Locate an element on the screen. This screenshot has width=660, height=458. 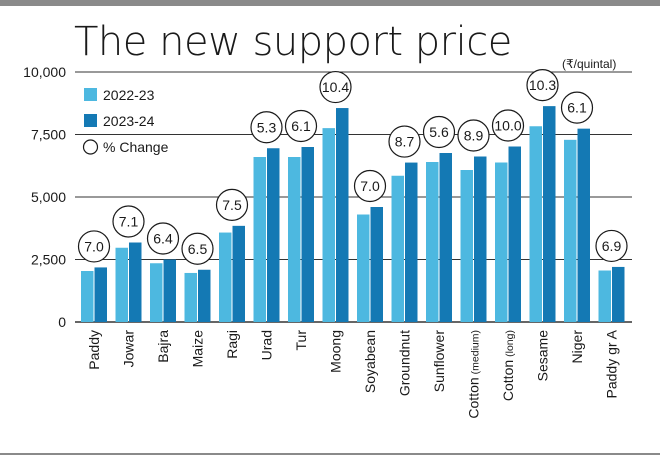
pct-change-label: 6.4 is located at coordinates (163, 239).